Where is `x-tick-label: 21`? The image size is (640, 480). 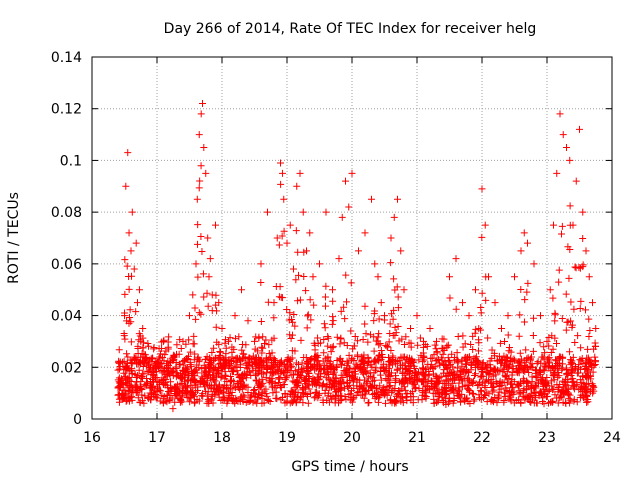
x-tick-label: 21 is located at coordinates (417, 438).